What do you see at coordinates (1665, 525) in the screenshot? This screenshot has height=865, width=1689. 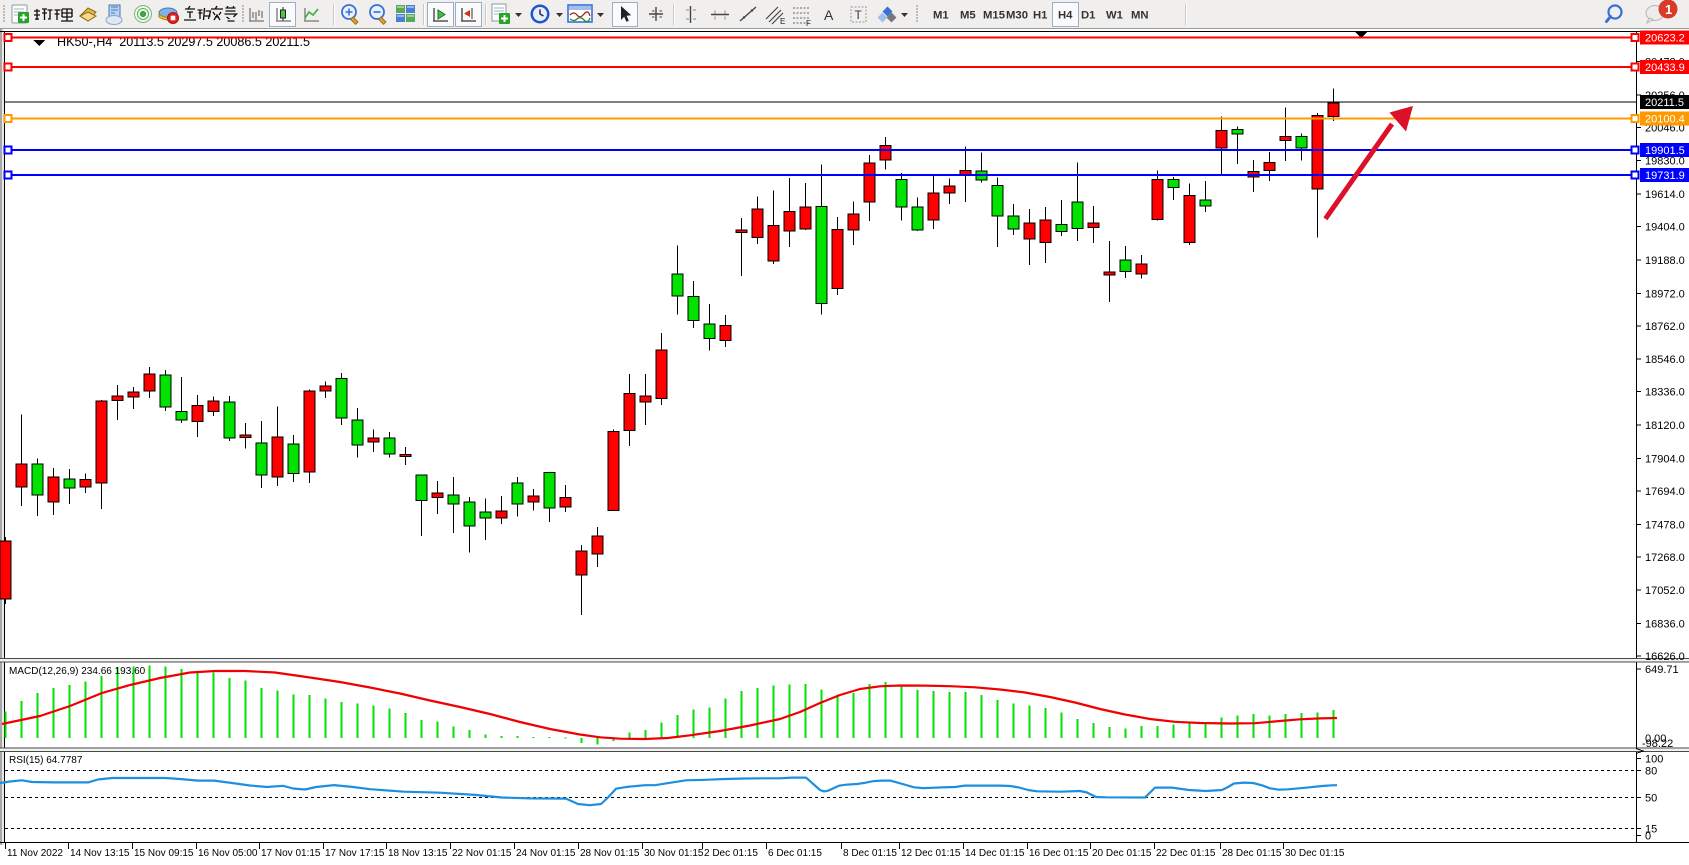 I see `svg-text: 17478.0` at bounding box center [1665, 525].